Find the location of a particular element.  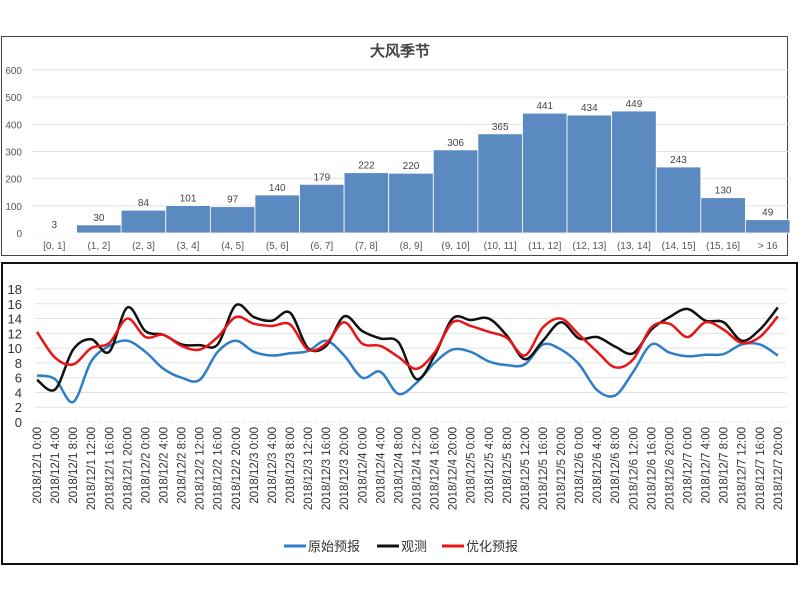

x-tick-label: (5, 6] is located at coordinates (277, 246).